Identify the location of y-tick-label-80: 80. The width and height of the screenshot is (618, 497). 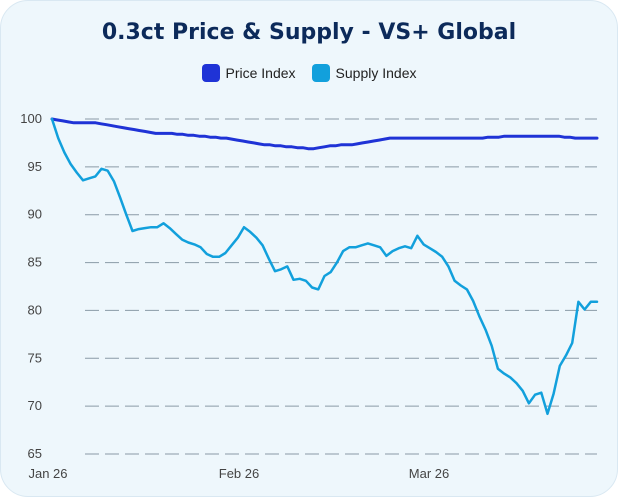
(35, 309).